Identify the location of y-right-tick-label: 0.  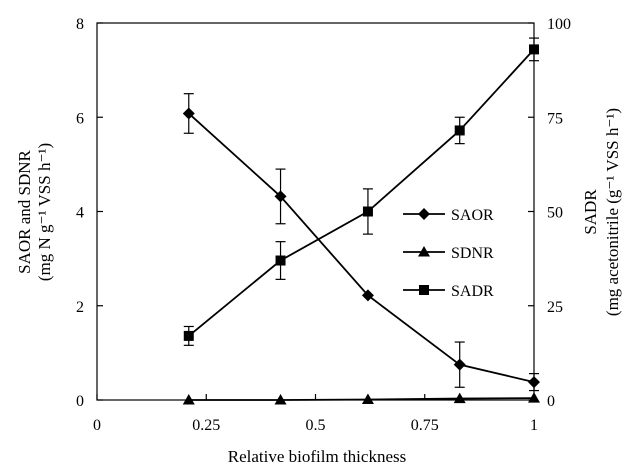
(551, 401).